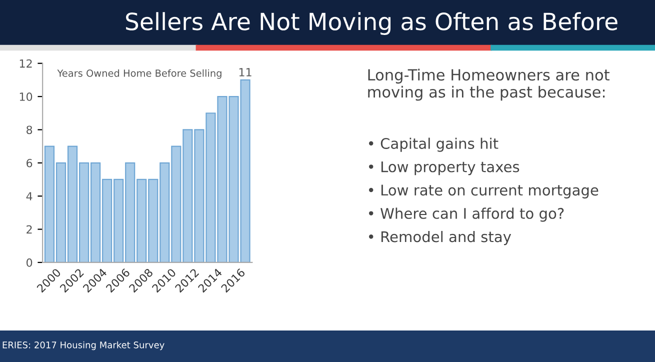  Describe the element at coordinates (444, 168) in the screenshot. I see `text: • Low property taxes` at that location.